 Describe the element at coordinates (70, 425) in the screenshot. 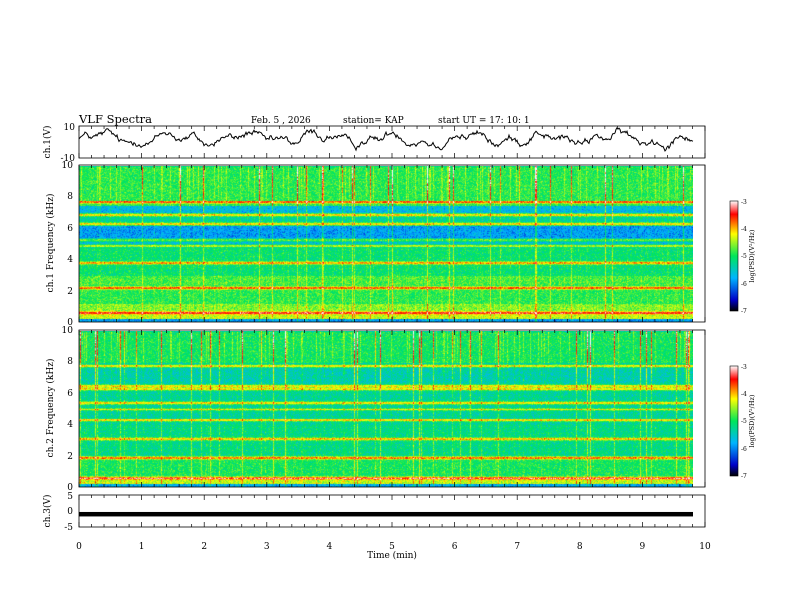

I see `ch2-freq-tick-4: 4` at that location.